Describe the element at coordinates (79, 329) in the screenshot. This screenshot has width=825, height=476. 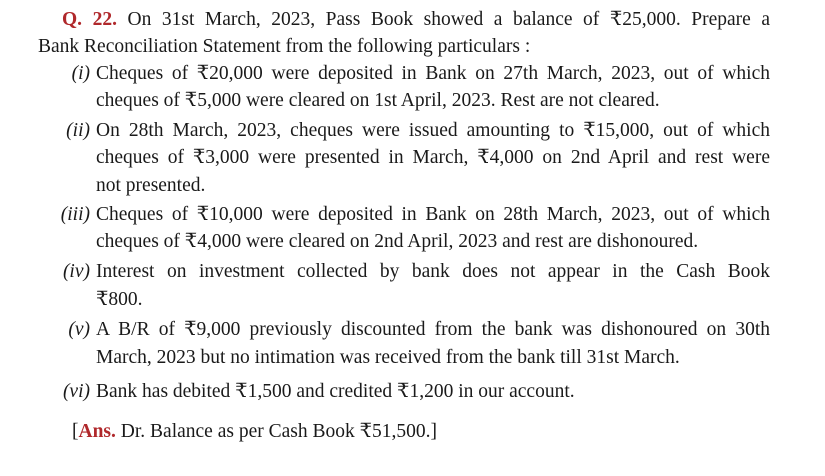
I see `item-label: (v)` at that location.